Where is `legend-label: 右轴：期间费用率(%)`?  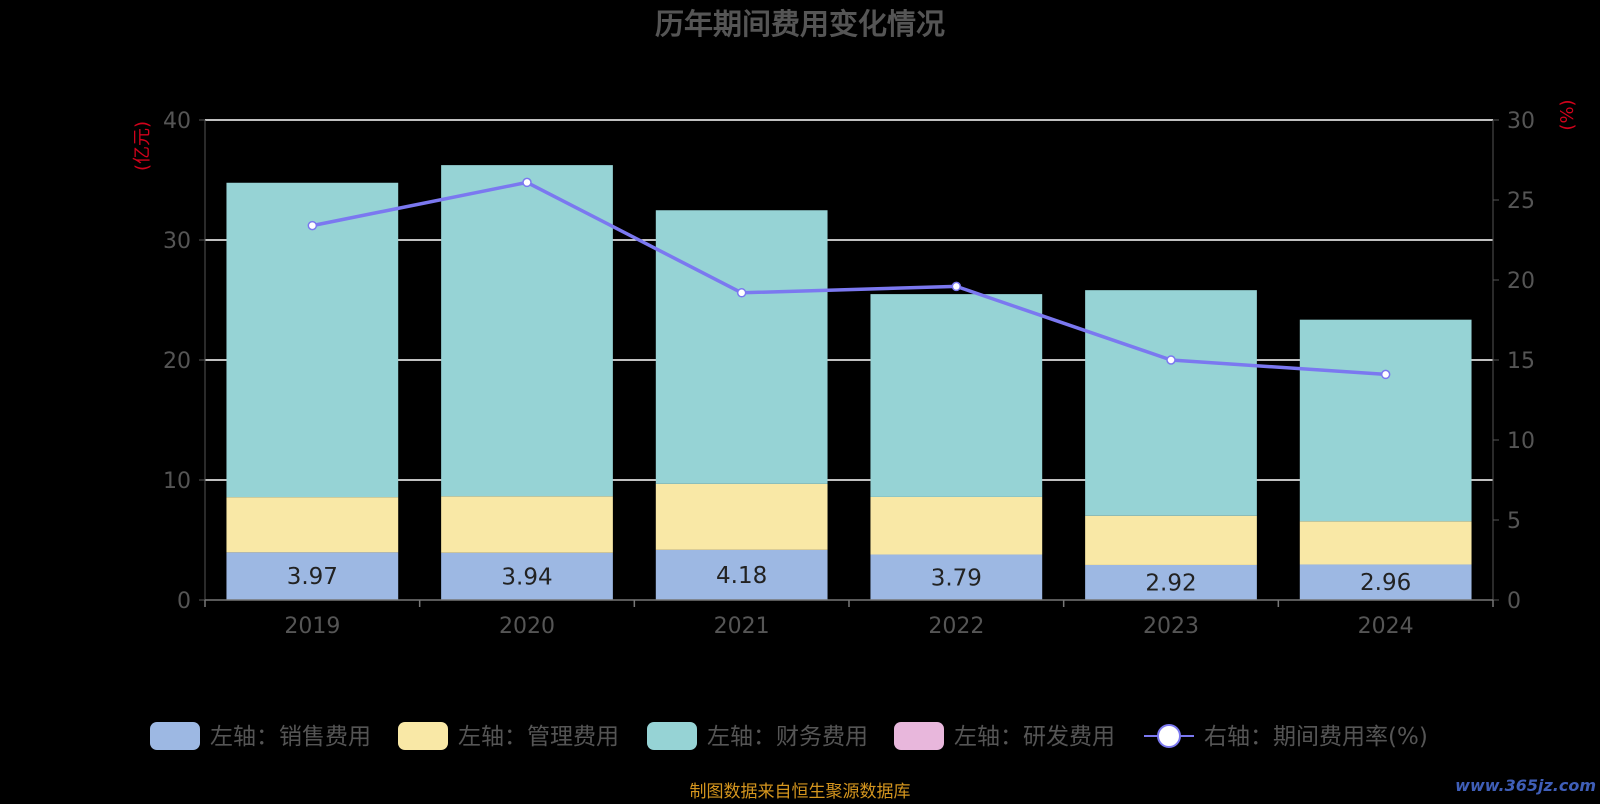 legend-label: 右轴：期间费用率(%) is located at coordinates (1316, 737).